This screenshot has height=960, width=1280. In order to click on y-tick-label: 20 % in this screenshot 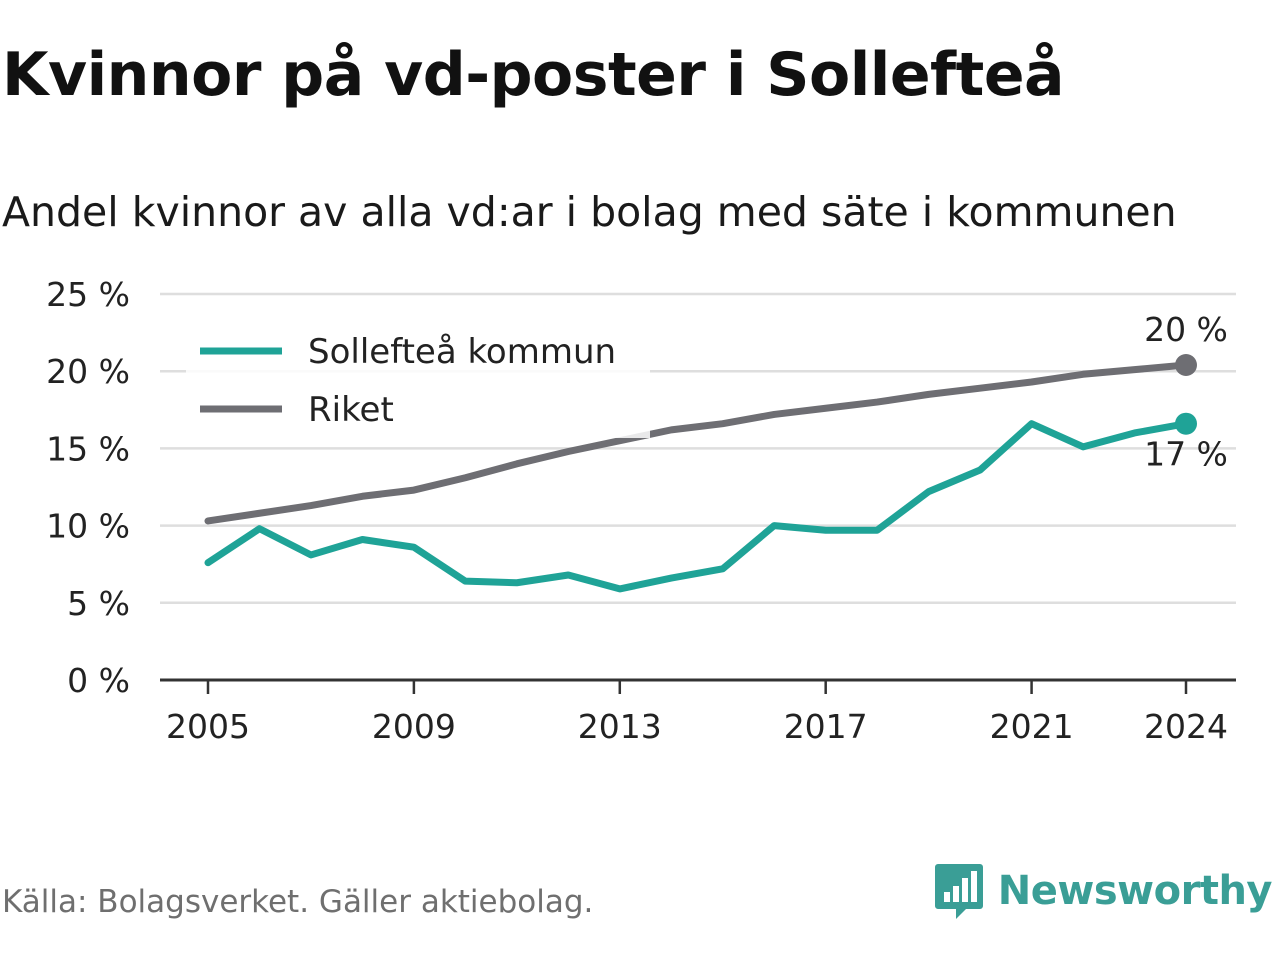, I will do `click(88, 371)`.